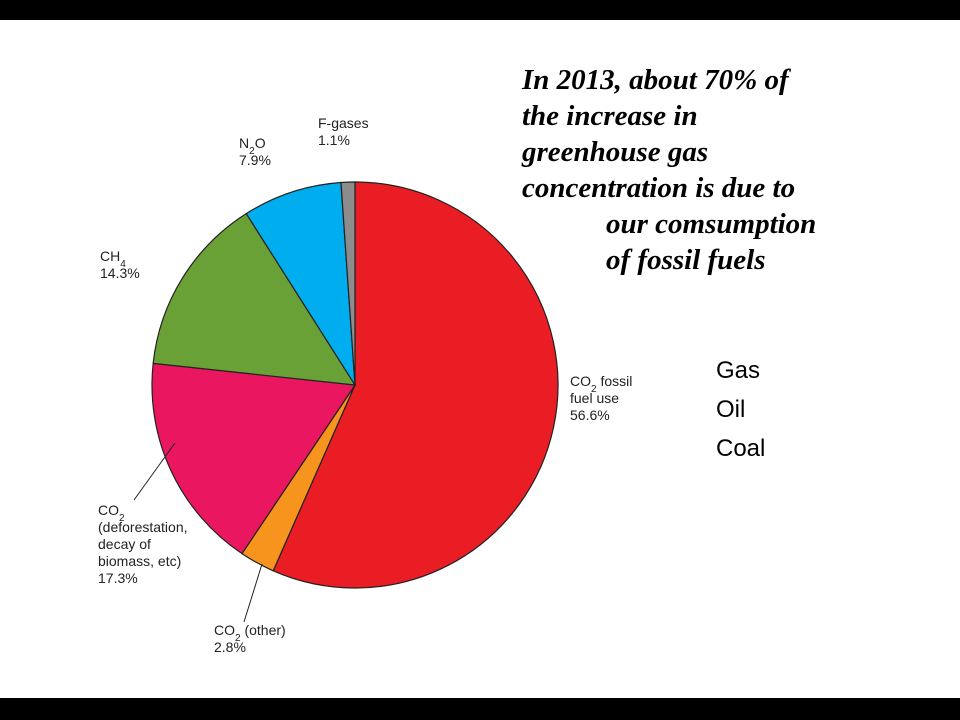 The image size is (960, 720). Describe the element at coordinates (711, 224) in the screenshot. I see `headline-line: our comsumption` at that location.